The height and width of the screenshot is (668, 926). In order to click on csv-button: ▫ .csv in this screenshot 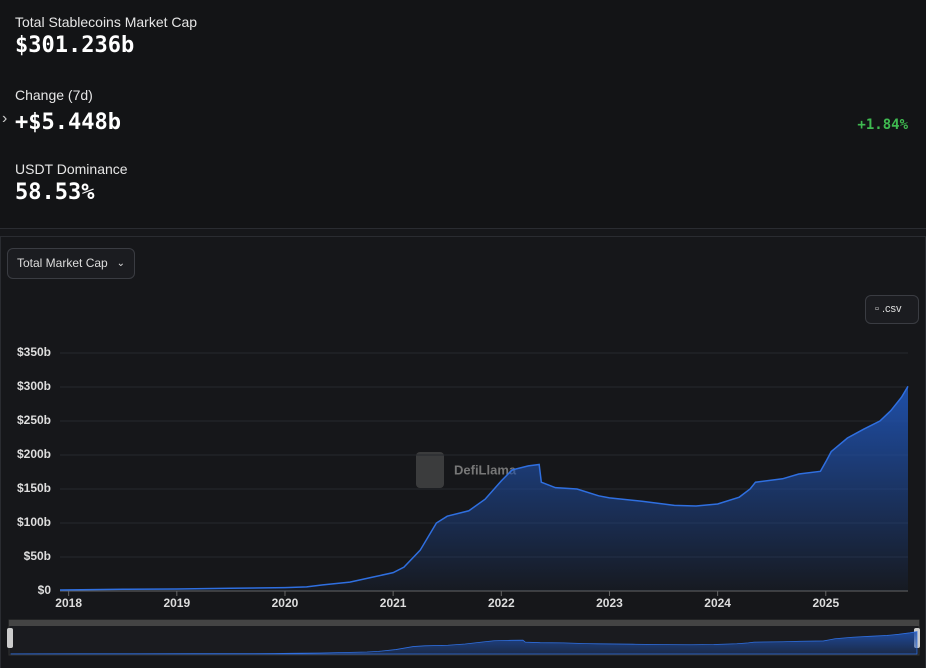, I will do `click(892, 309)`.